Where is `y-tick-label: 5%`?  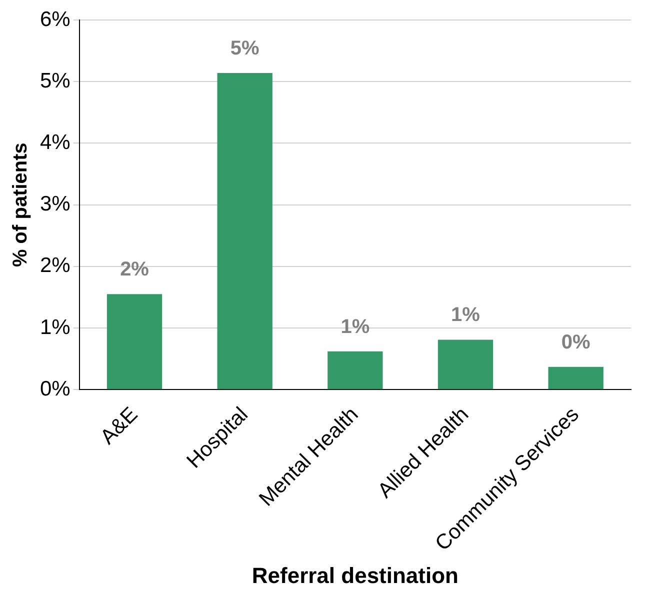
y-tick-label: 5% is located at coordinates (55, 80).